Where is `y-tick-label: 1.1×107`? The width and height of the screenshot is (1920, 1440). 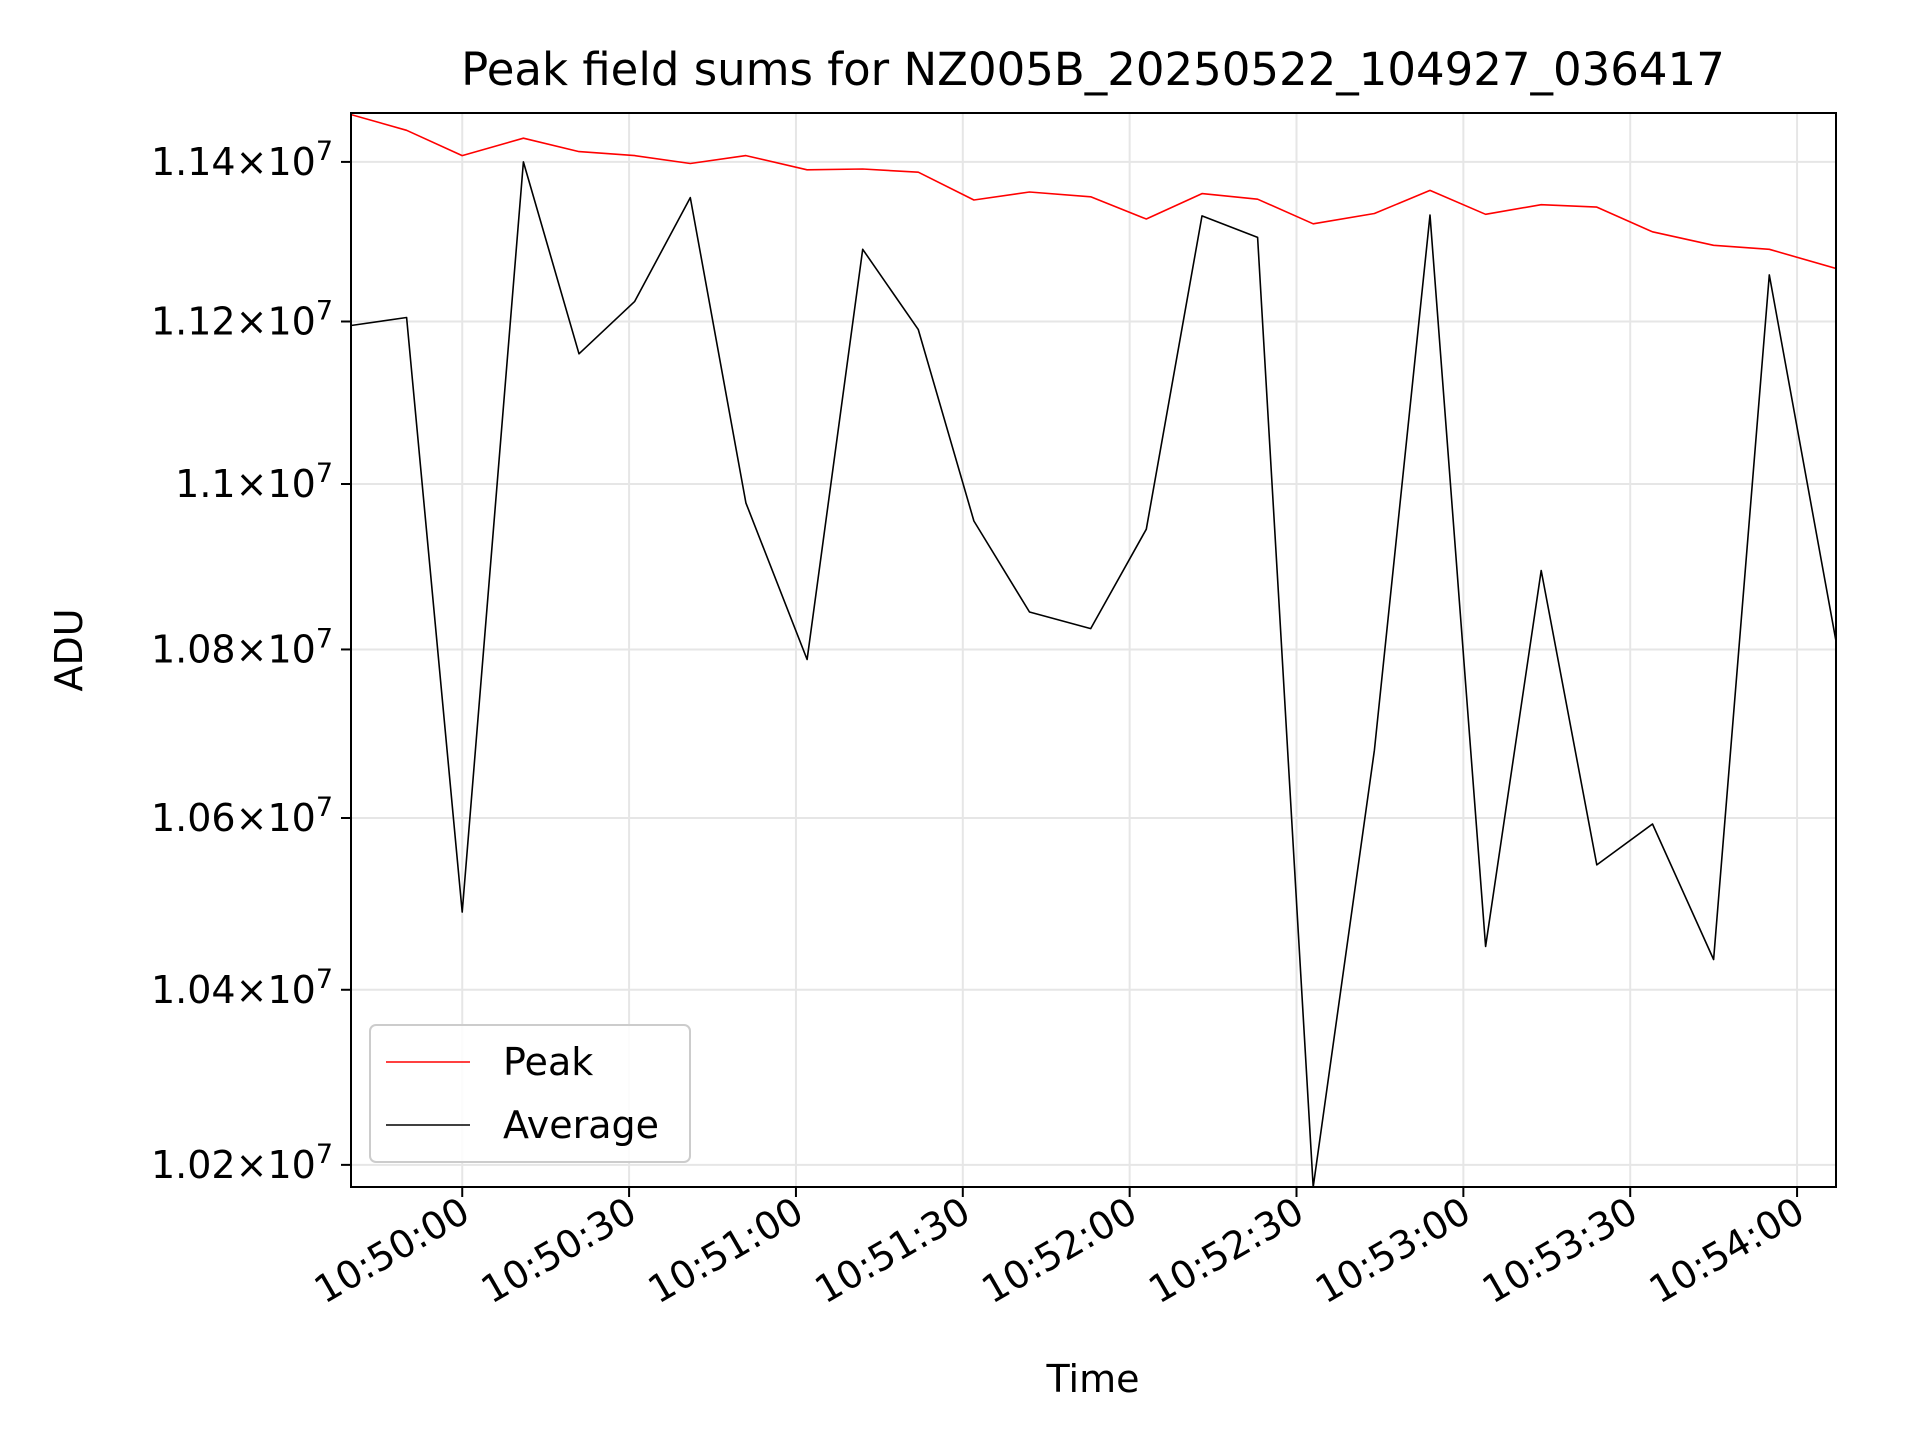
y-tick-label: 1.1×107 is located at coordinates (254, 482).